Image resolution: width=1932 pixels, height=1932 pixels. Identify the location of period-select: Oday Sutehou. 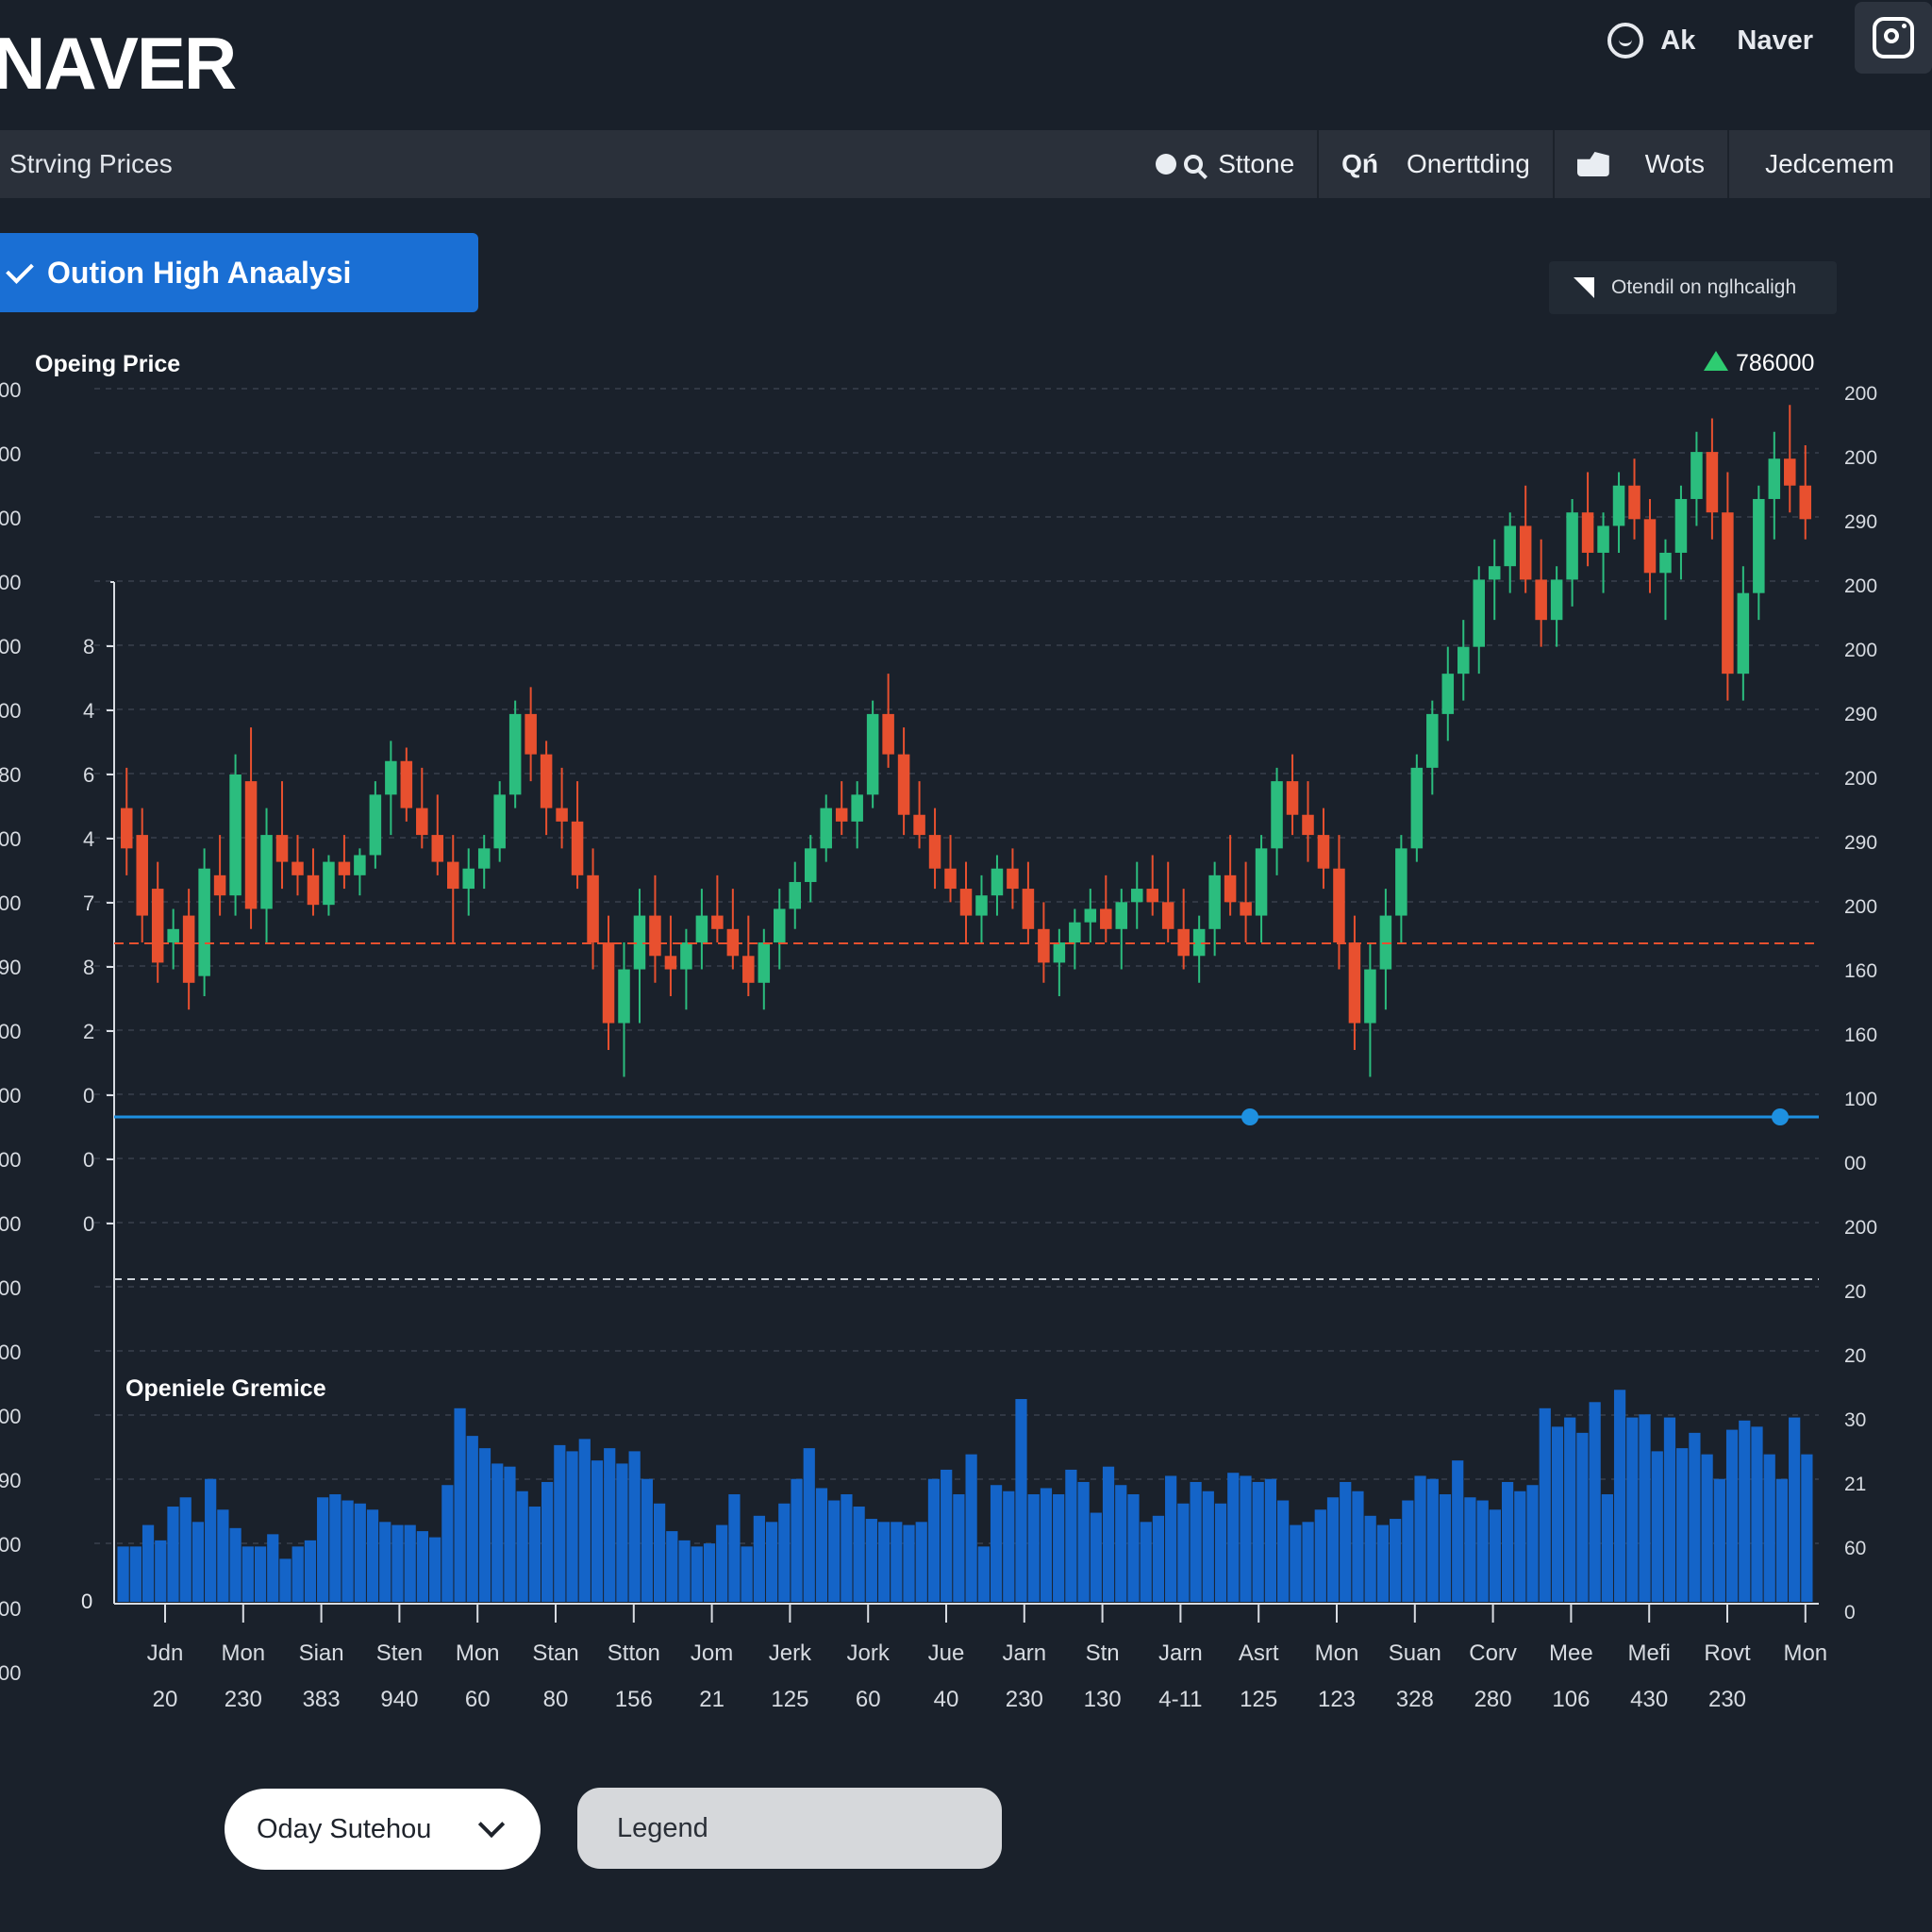
(383, 1829).